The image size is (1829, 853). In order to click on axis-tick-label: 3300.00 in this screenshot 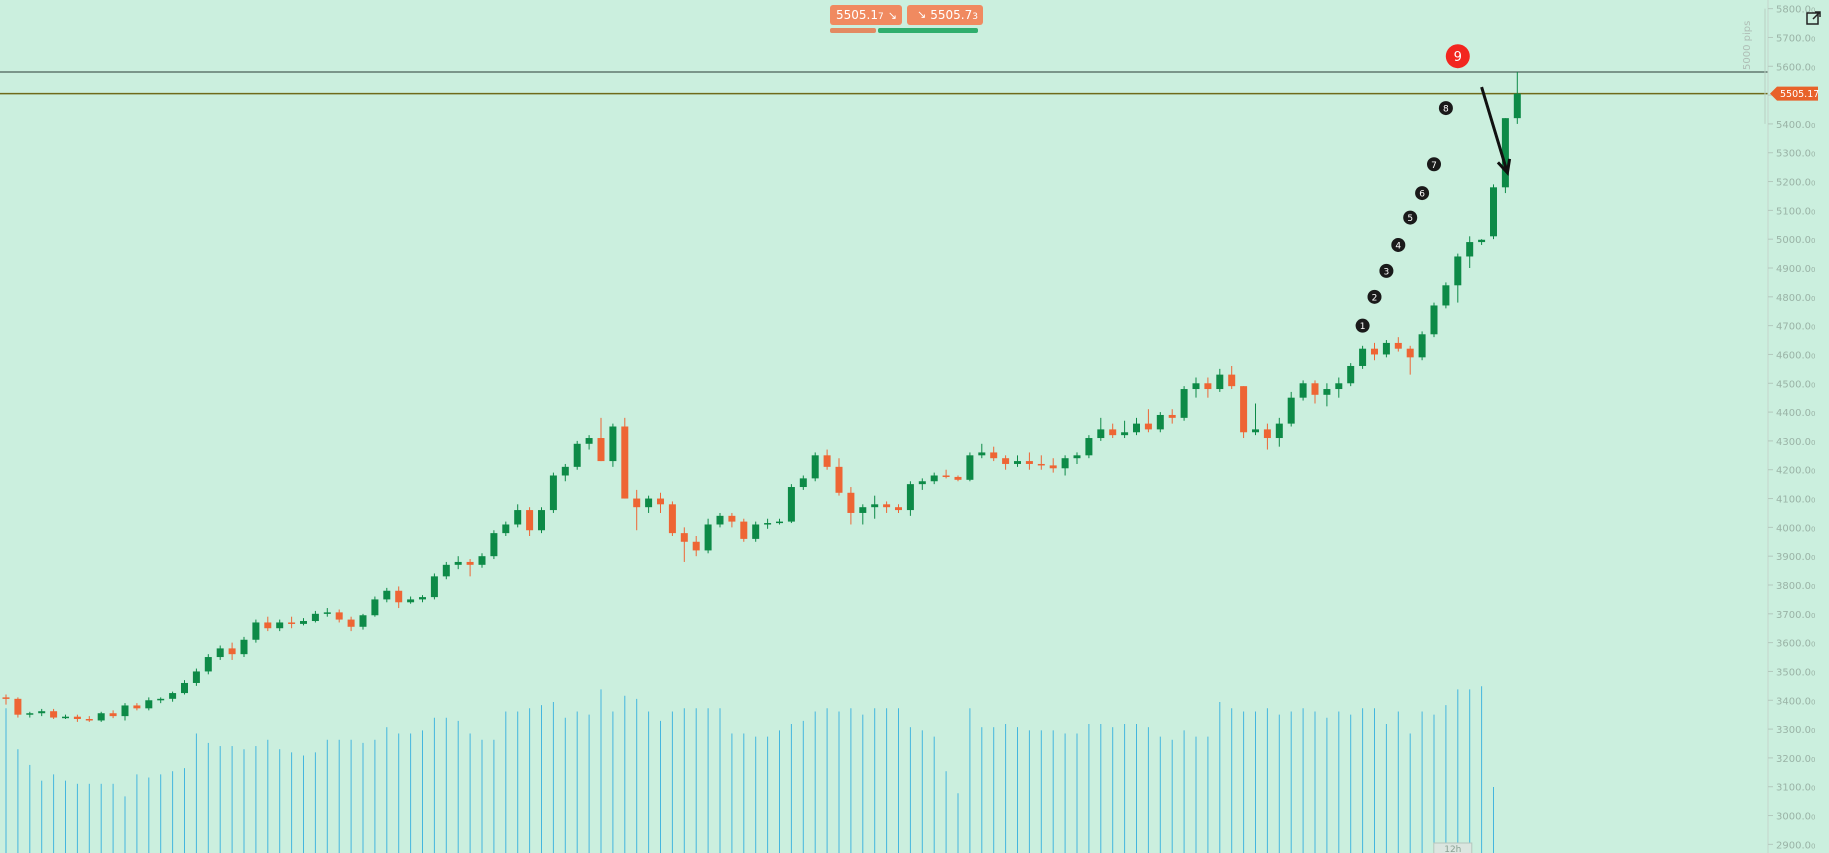, I will do `click(1795, 730)`.